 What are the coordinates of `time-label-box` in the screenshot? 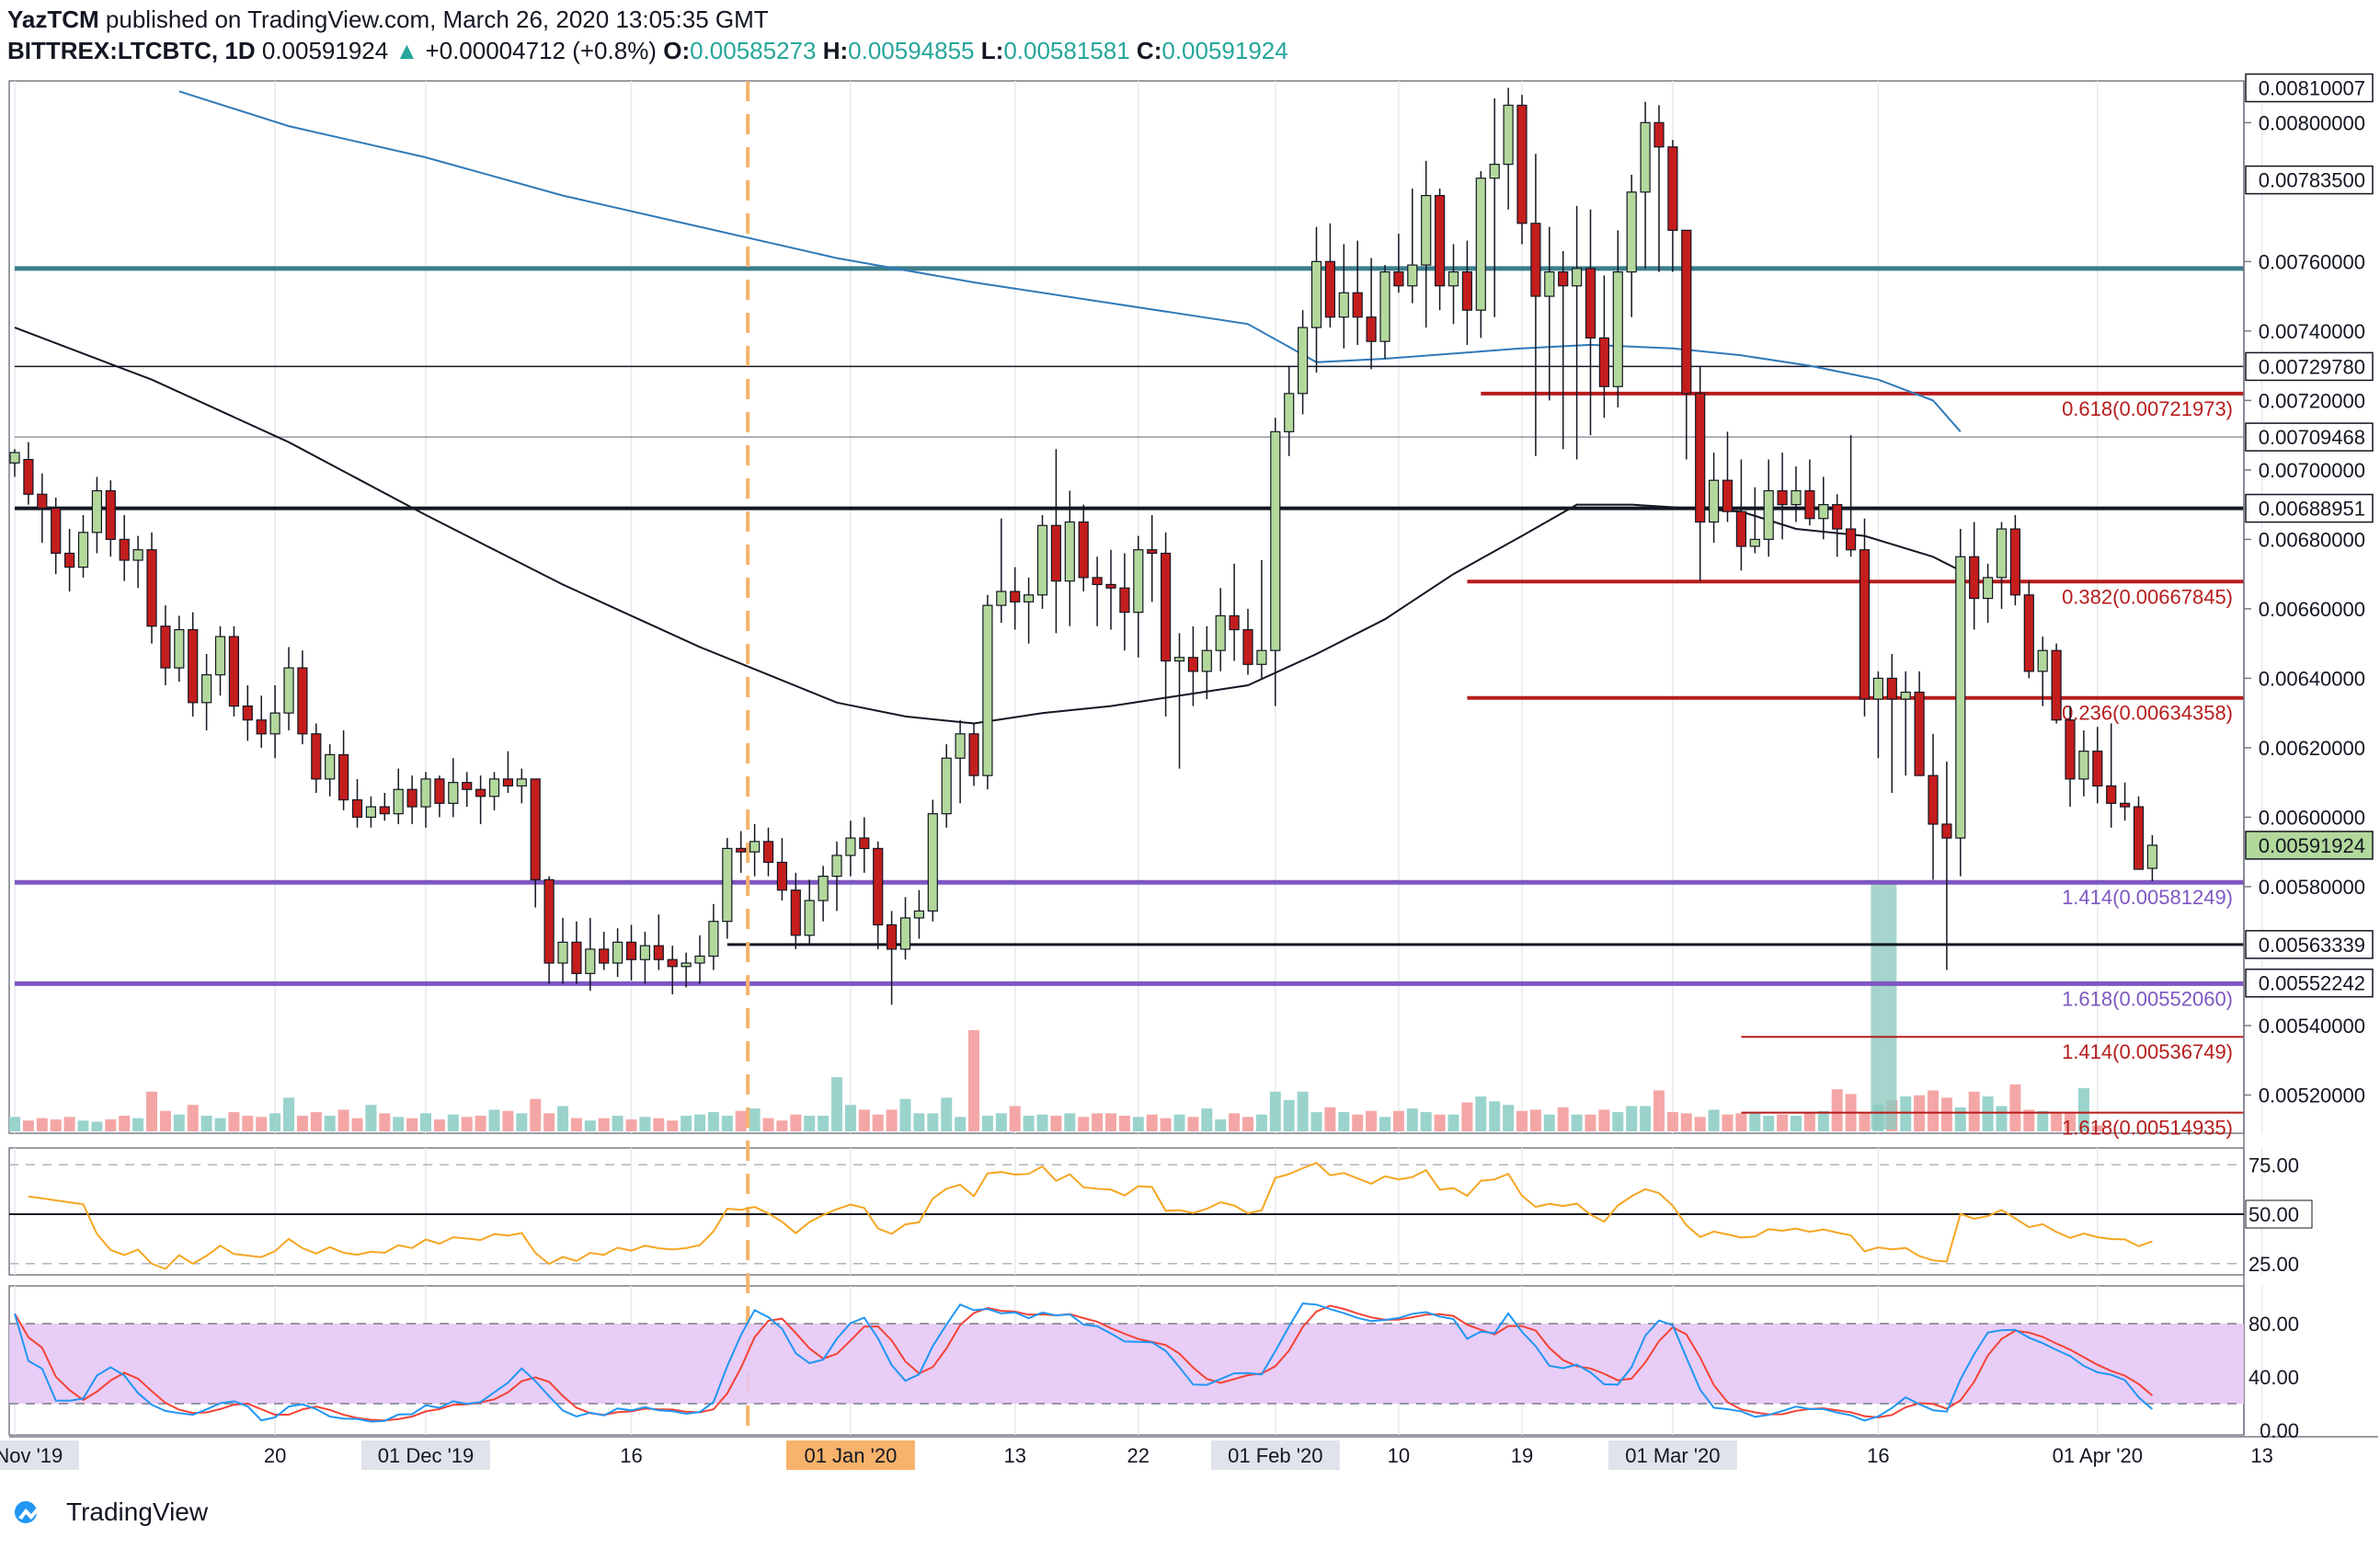 It's located at (1275, 1455).